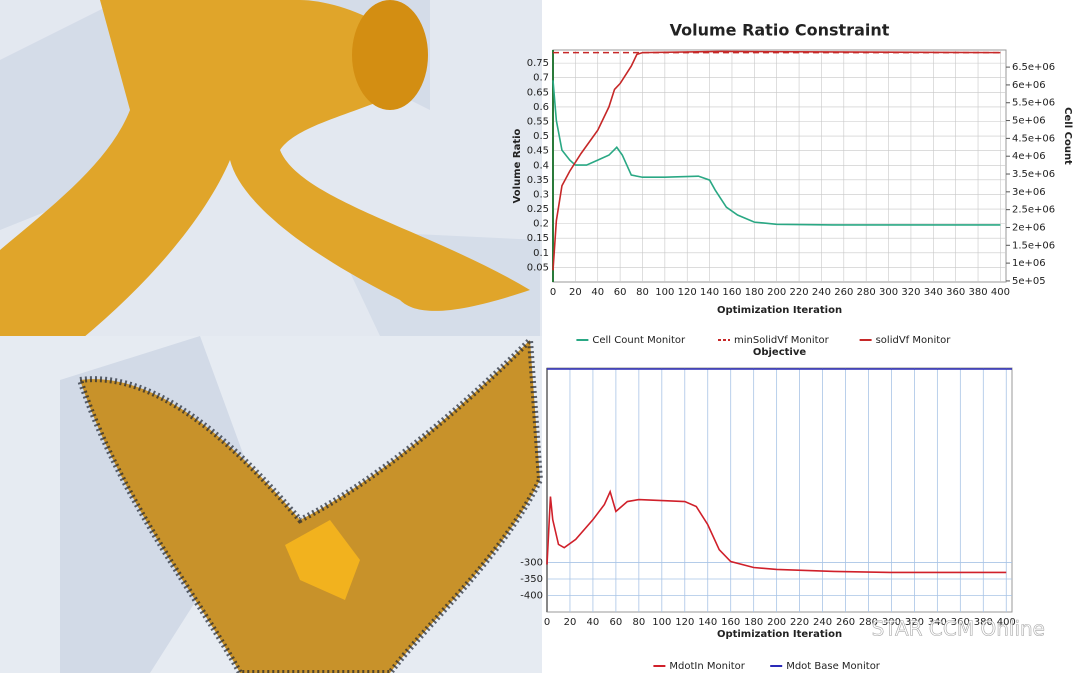 This screenshot has height=673, width=1080. Describe the element at coordinates (1033, 103) in the screenshot. I see `y2-tick-label: 5.5e+06` at that location.